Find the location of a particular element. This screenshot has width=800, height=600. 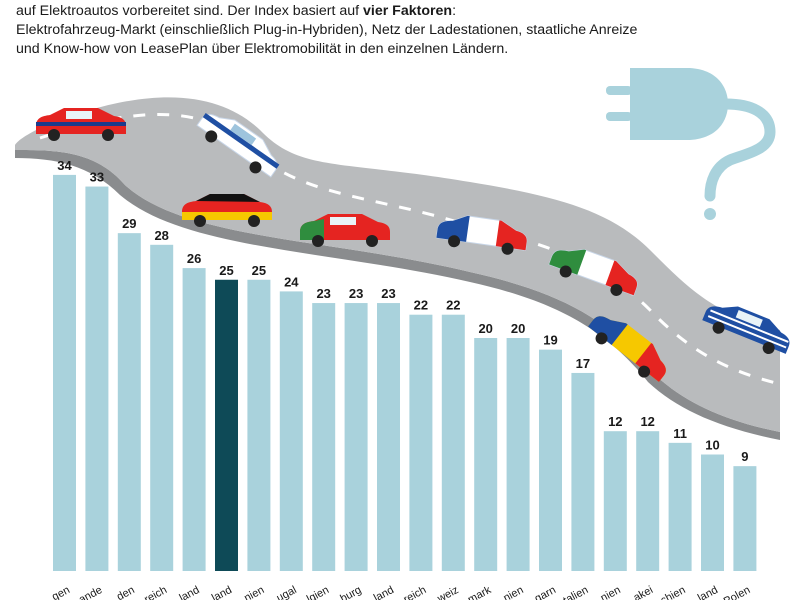

bar-value-label: 11 is located at coordinates (680, 433).